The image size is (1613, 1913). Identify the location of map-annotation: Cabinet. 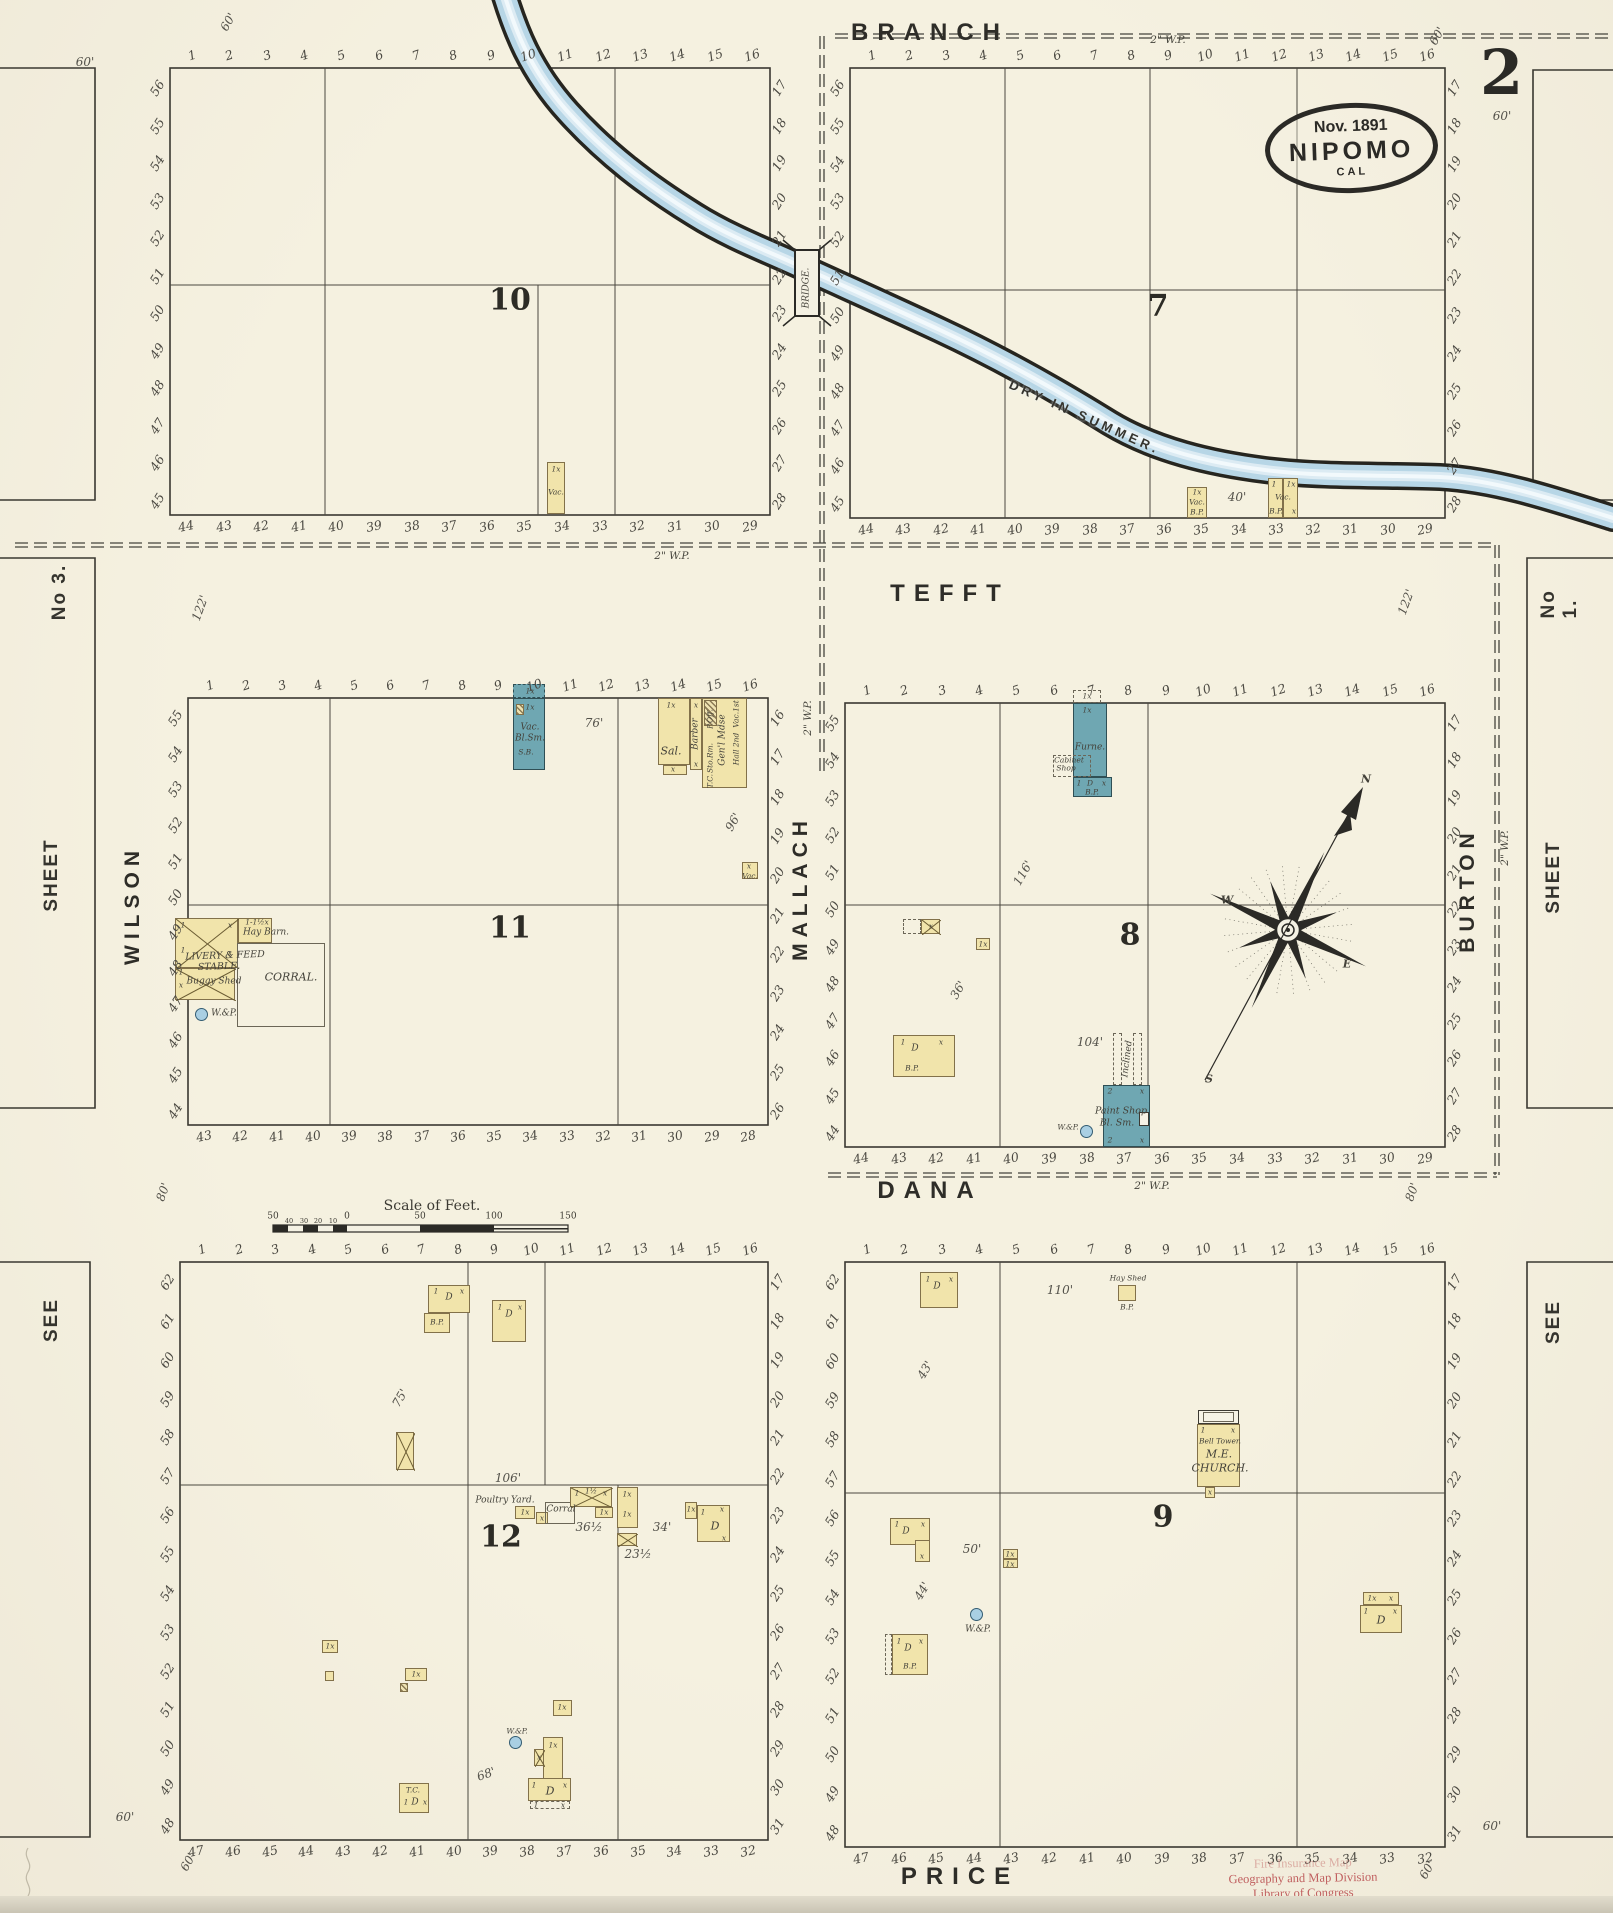
(1069, 760).